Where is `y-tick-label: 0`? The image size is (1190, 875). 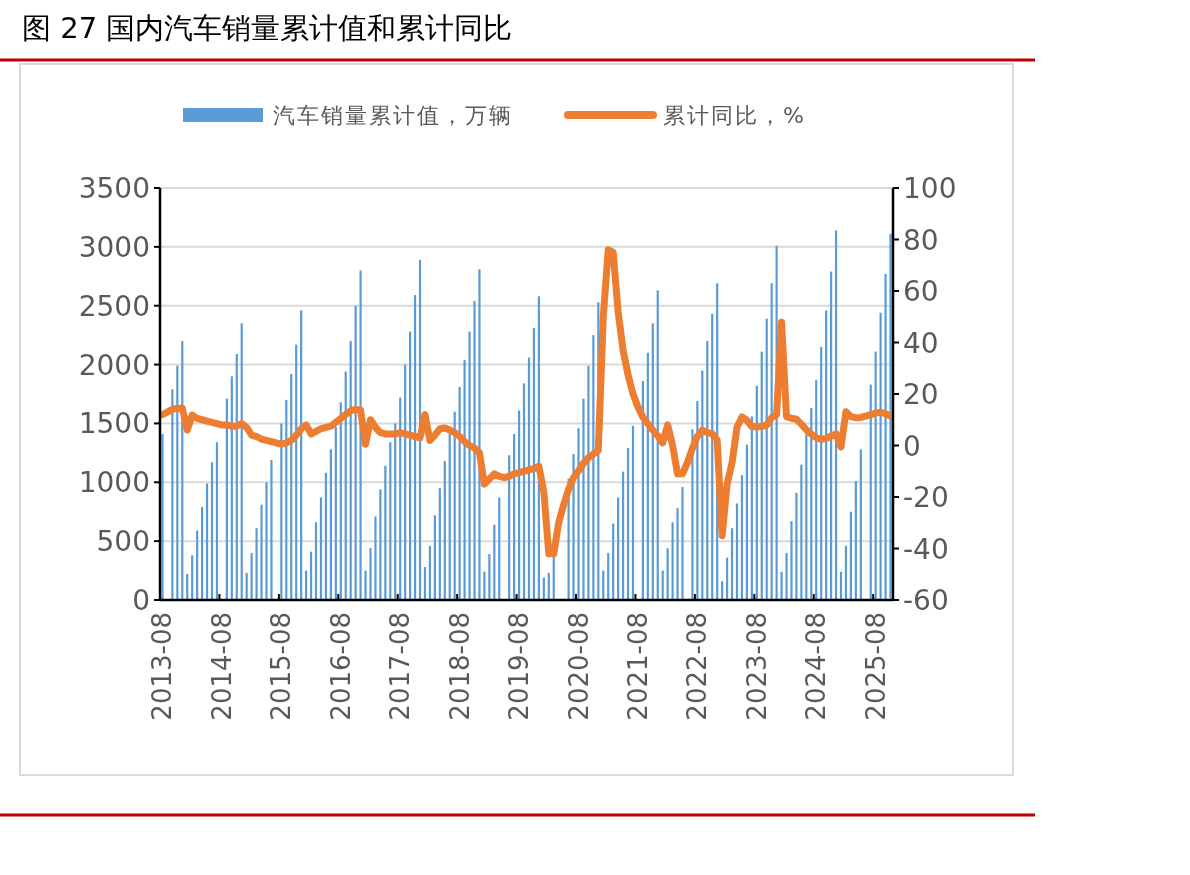 y-tick-label: 0 is located at coordinates (141, 600).